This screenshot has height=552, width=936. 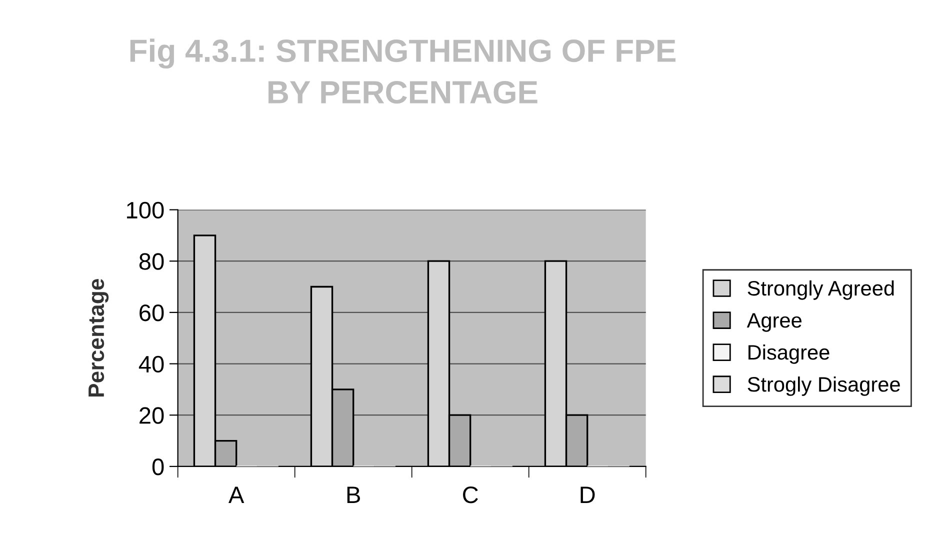 What do you see at coordinates (587, 494) in the screenshot?
I see `x-tick-label: D` at bounding box center [587, 494].